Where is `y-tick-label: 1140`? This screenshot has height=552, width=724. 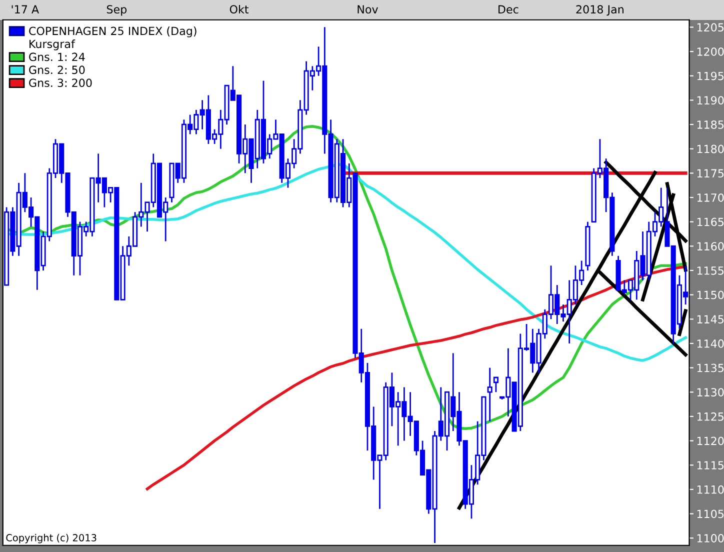 y-tick-label: 1140 is located at coordinates (710, 343).